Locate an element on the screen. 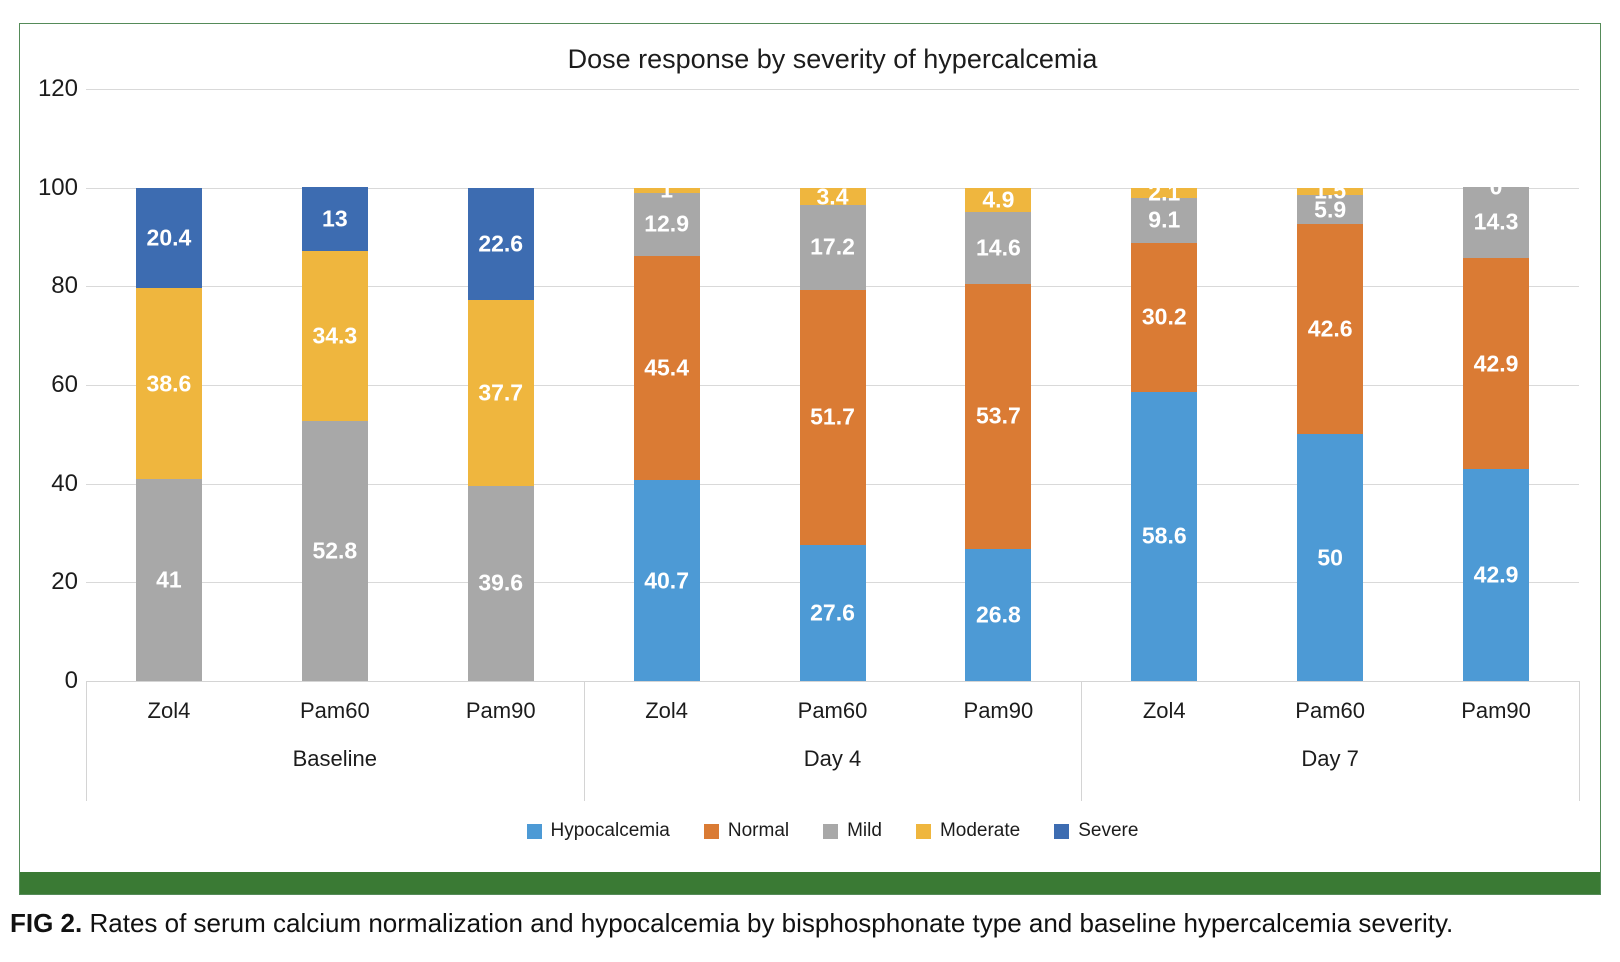 The width and height of the screenshot is (1620, 962). legend-item-severe: Severe is located at coordinates (1096, 831).